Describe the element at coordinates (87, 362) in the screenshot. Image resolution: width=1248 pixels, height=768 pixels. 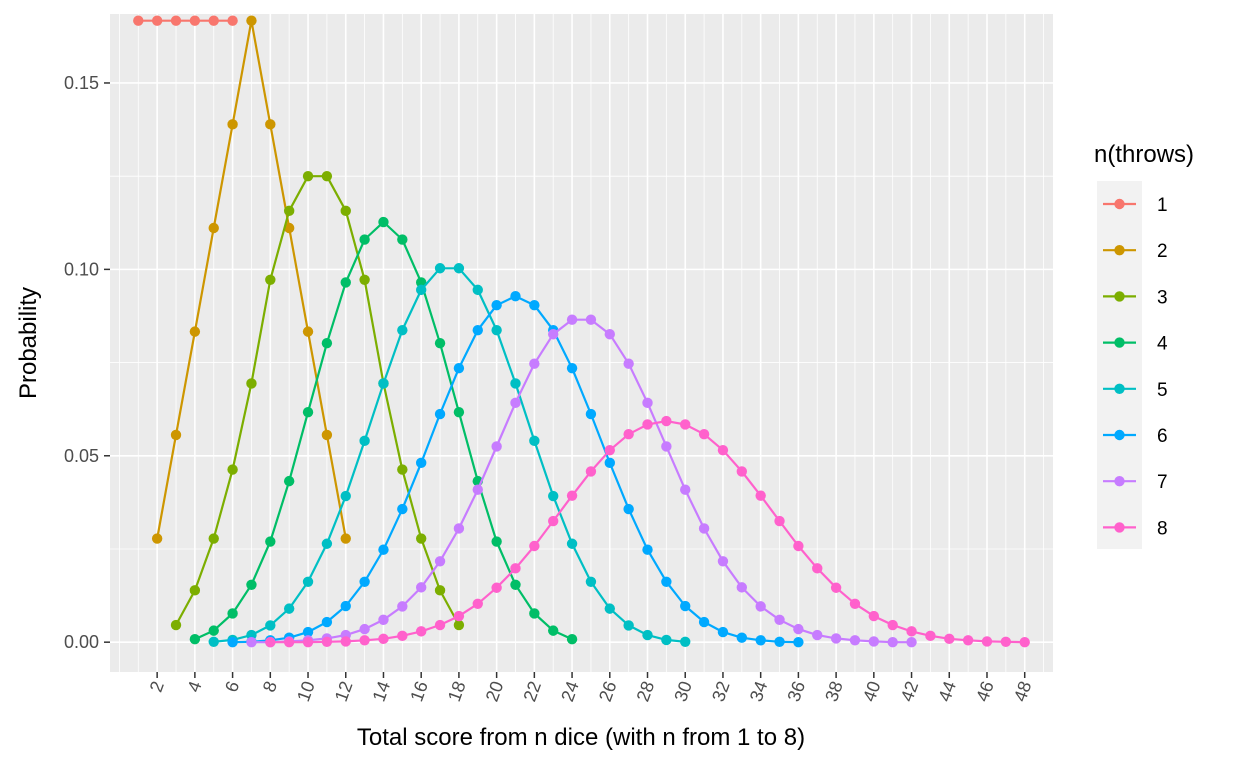
I see `y-axis: 0.00 0.05 0.10 0.15` at that location.